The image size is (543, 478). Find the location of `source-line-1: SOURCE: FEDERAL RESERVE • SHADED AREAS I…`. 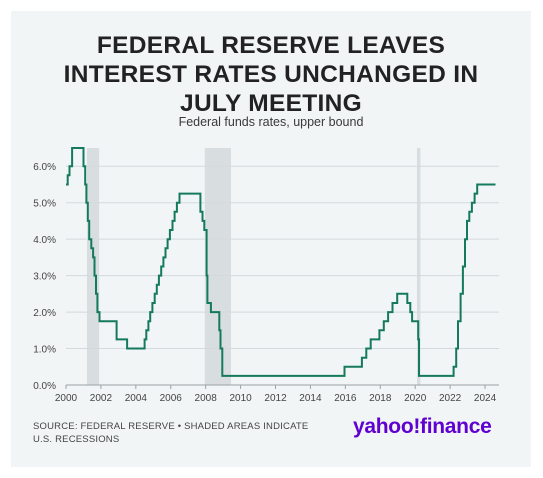

source-line-1: SOURCE: FEDERAL RESERVE • SHADED AREAS I… is located at coordinates (171, 426).